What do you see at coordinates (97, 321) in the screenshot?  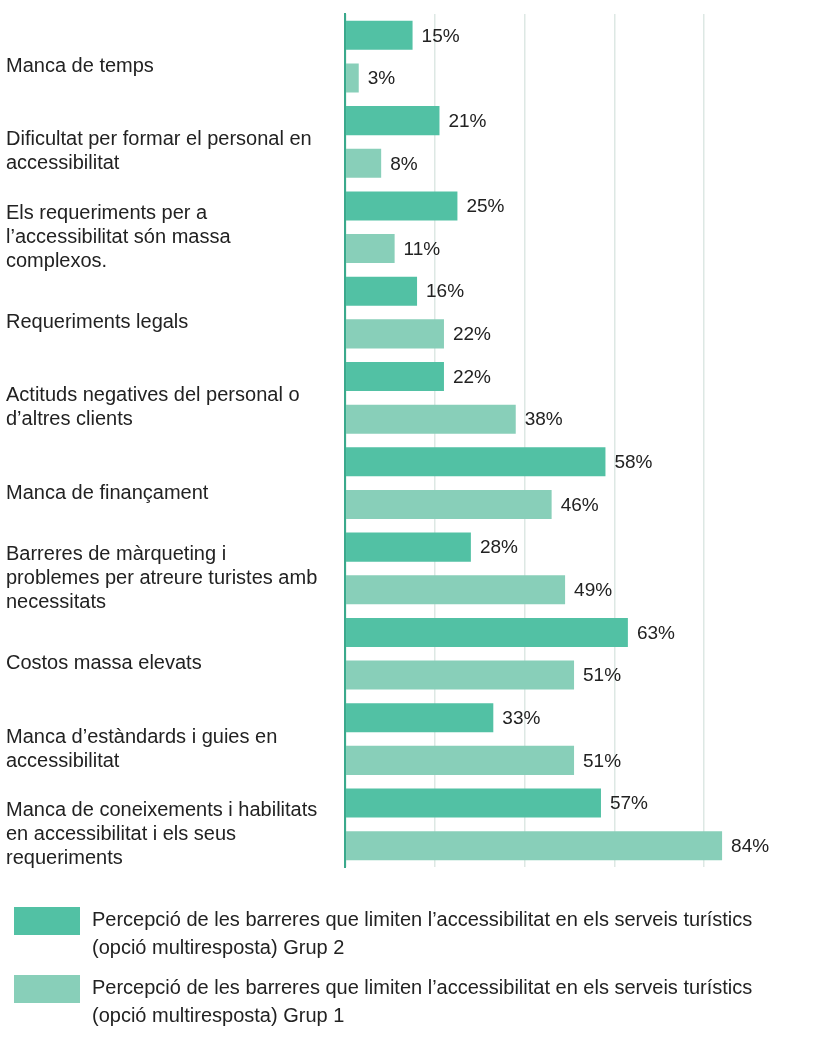 I see `y-tick-label: Requeriments legals` at bounding box center [97, 321].